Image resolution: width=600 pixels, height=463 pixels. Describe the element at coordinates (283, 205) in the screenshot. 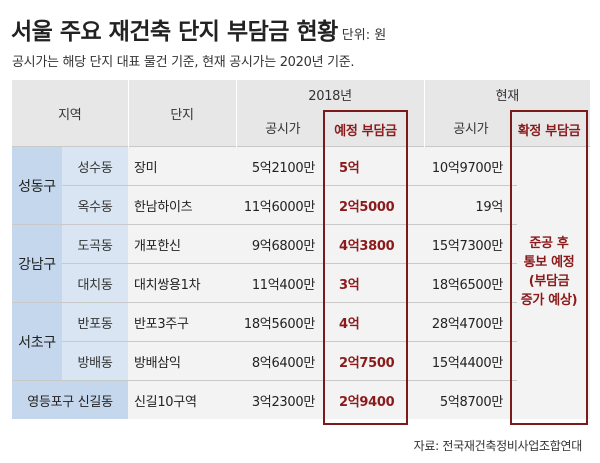

I see `price-2018-cell: 11억6000만` at that location.